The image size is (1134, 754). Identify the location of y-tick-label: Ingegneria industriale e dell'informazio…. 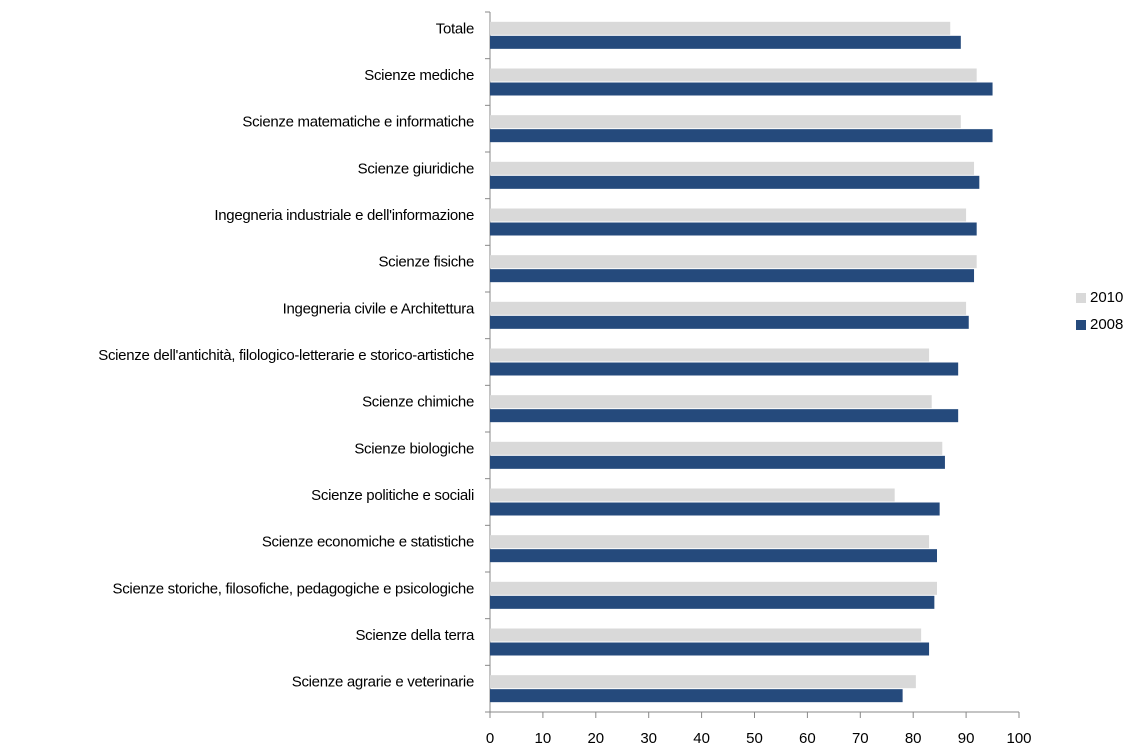
(344, 215).